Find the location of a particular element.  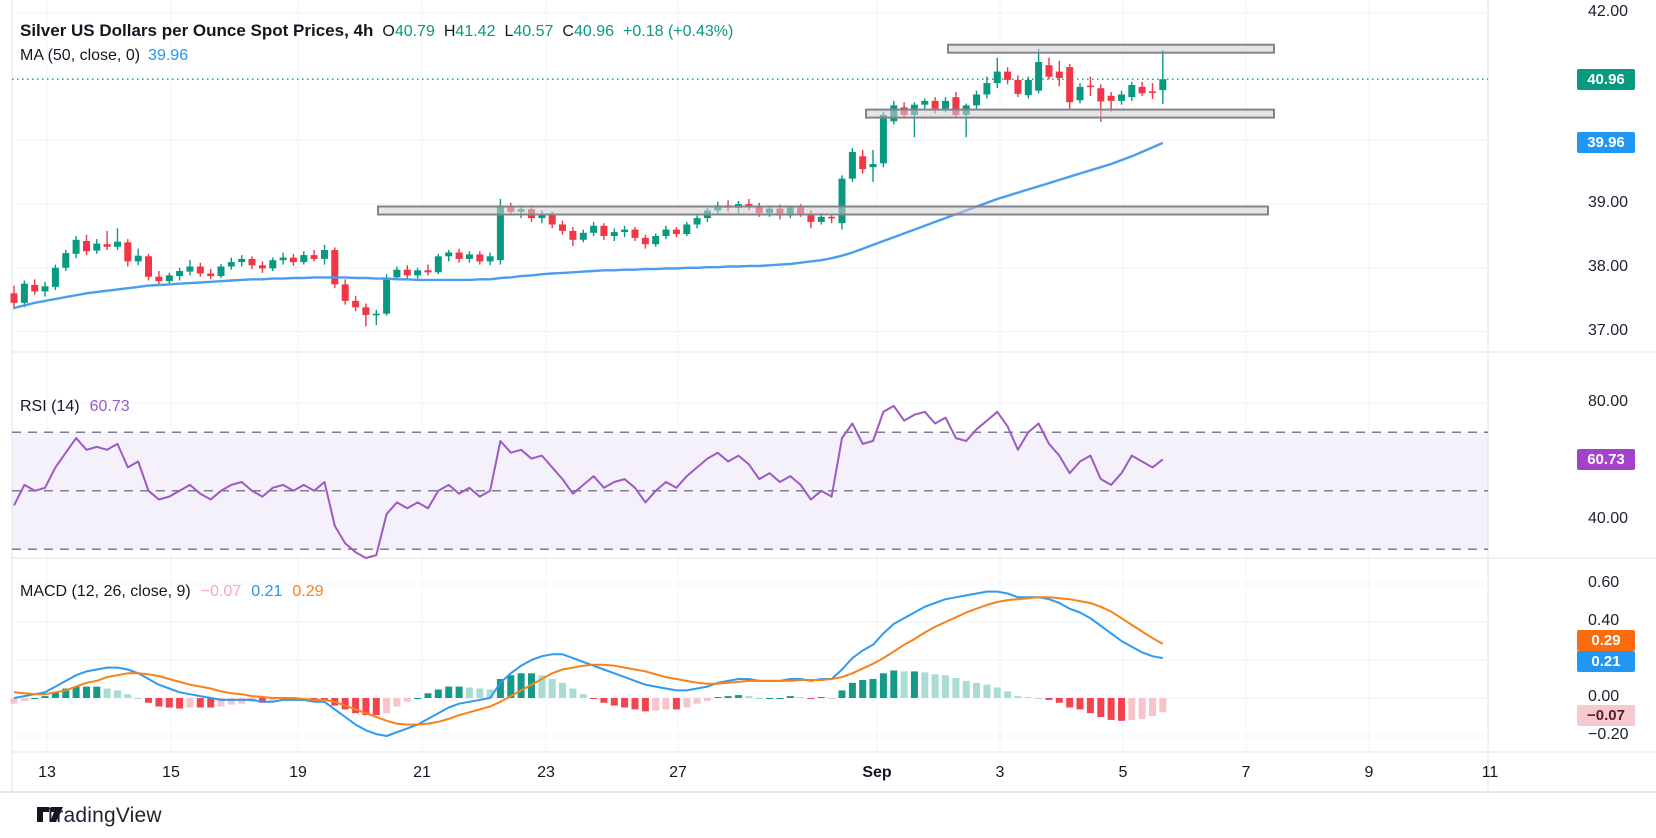

macd-hist-badge: −0.07 is located at coordinates (1606, 715).